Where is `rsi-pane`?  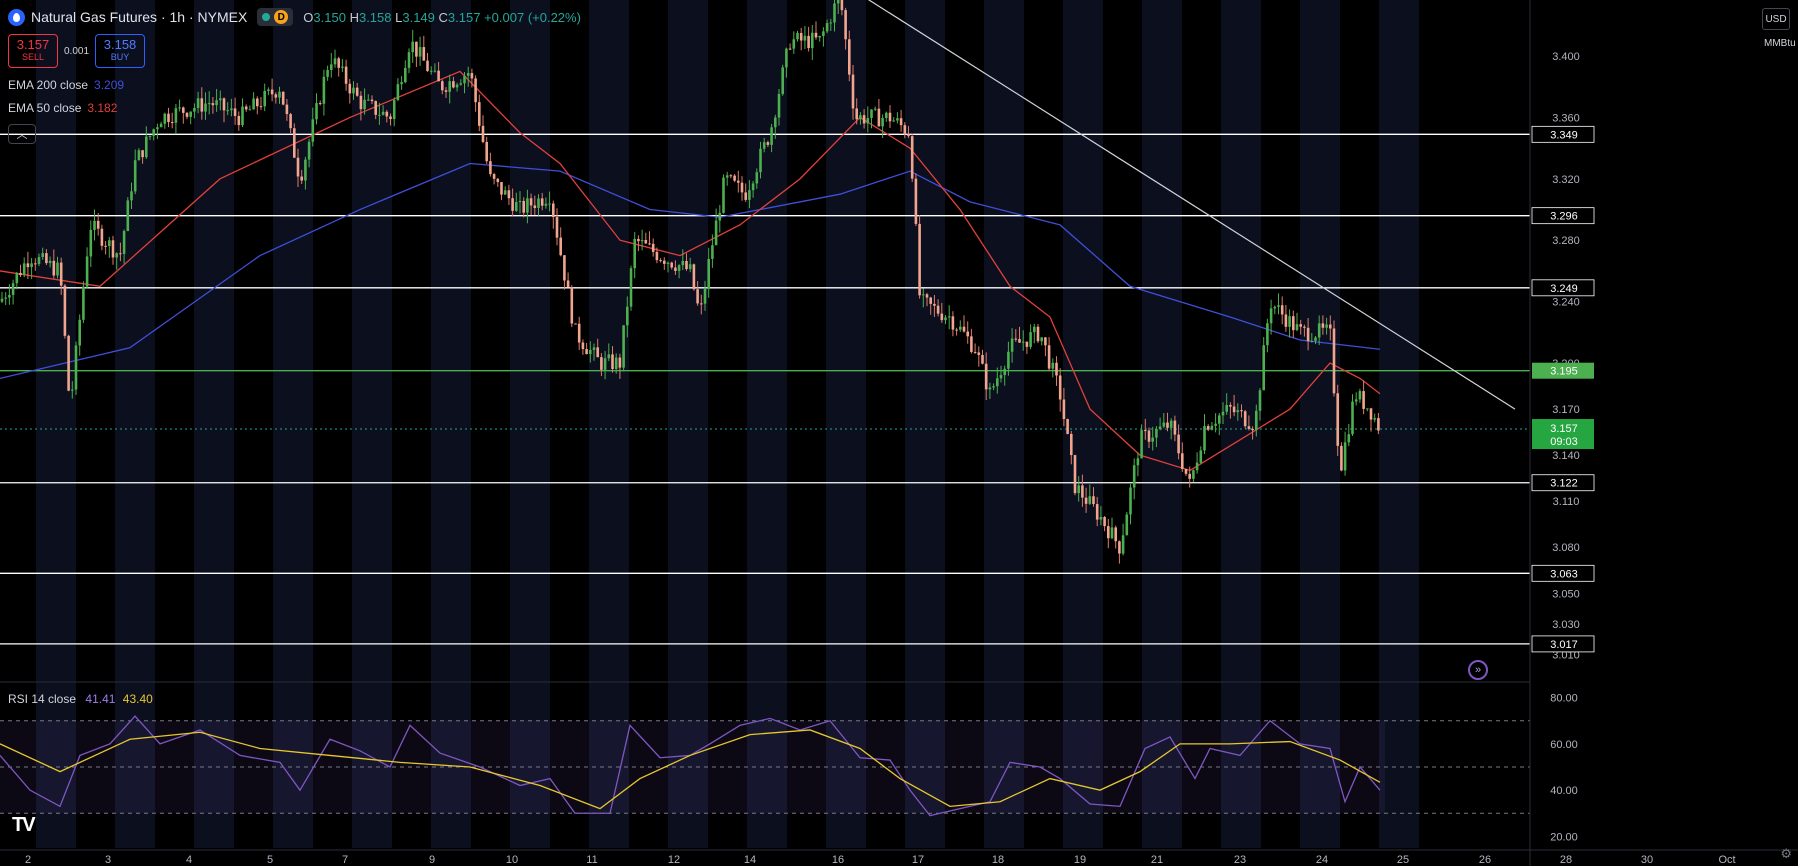
rsi-pane is located at coordinates (765, 749).